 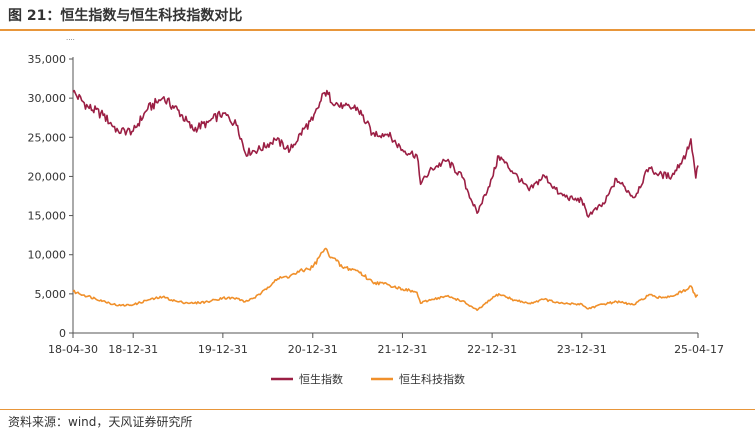 I want to click on legend: 恒生指数 恒生科技指数, so click(x=368, y=379).